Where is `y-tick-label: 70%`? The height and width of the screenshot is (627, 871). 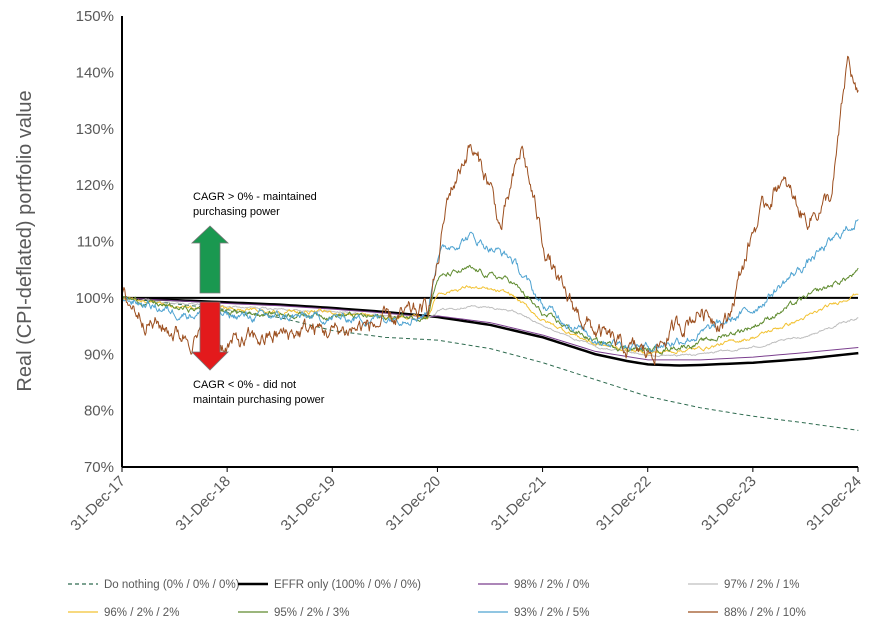
y-tick-label: 70% is located at coordinates (99, 467).